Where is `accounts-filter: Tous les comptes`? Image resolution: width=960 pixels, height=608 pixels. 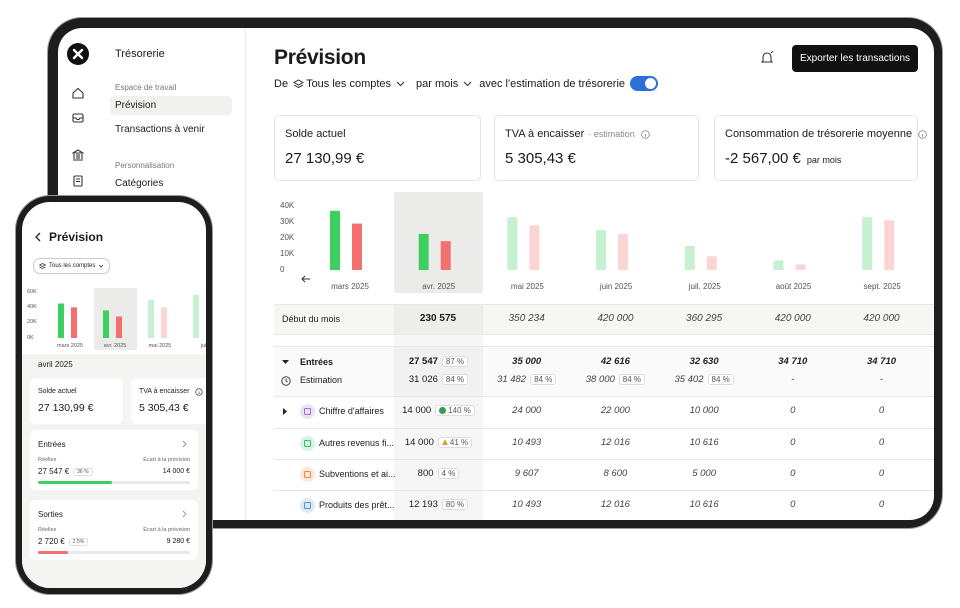
accounts-filter: Tous les comptes is located at coordinates (349, 83).